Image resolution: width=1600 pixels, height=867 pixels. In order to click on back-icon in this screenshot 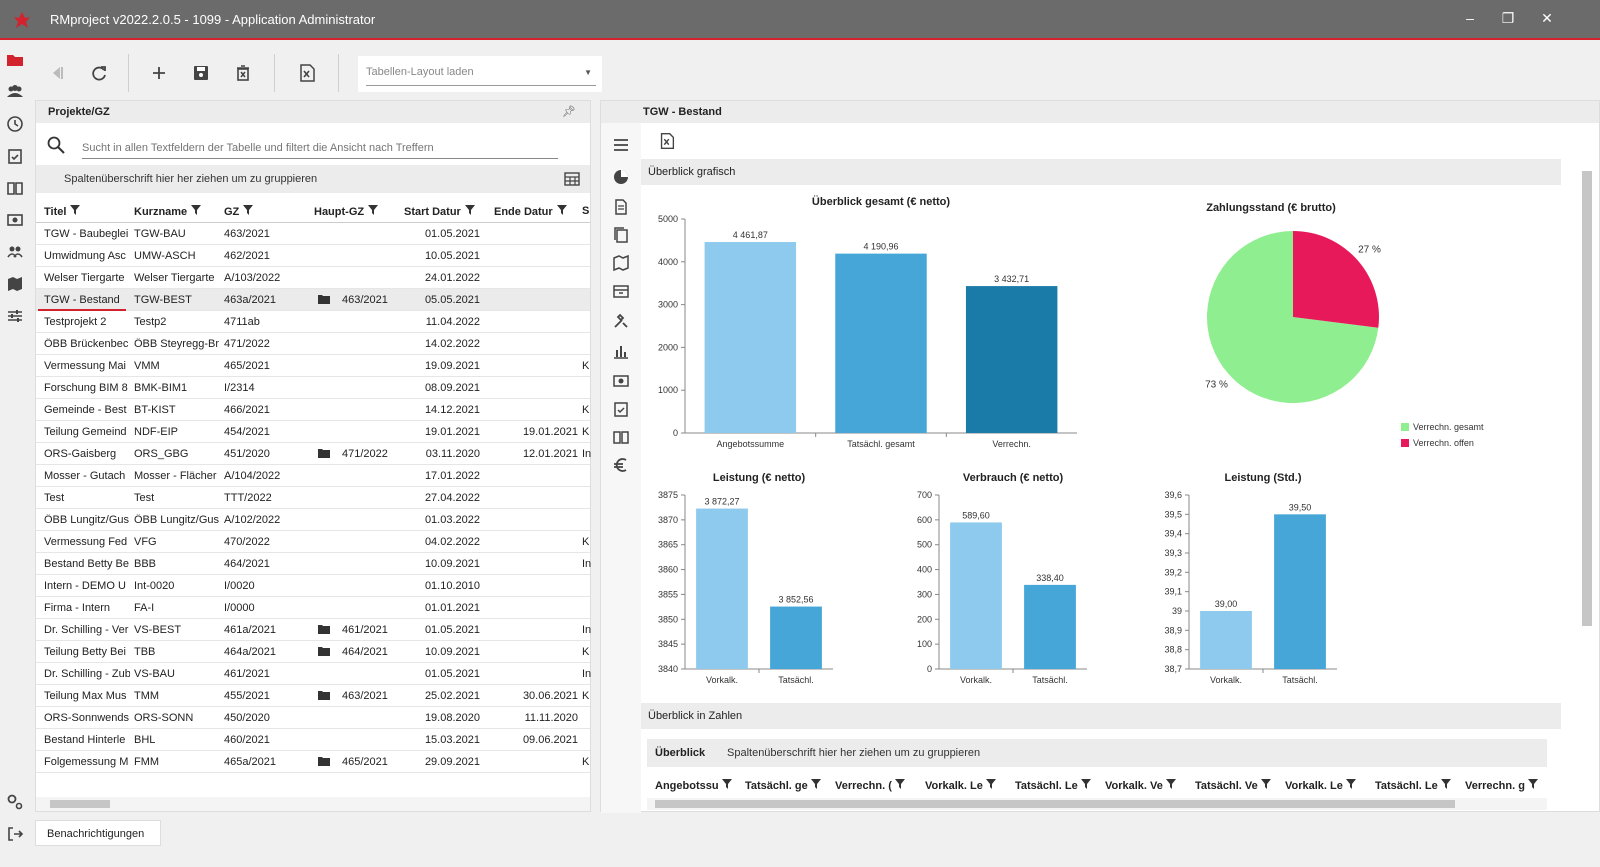, I will do `click(57, 73)`.